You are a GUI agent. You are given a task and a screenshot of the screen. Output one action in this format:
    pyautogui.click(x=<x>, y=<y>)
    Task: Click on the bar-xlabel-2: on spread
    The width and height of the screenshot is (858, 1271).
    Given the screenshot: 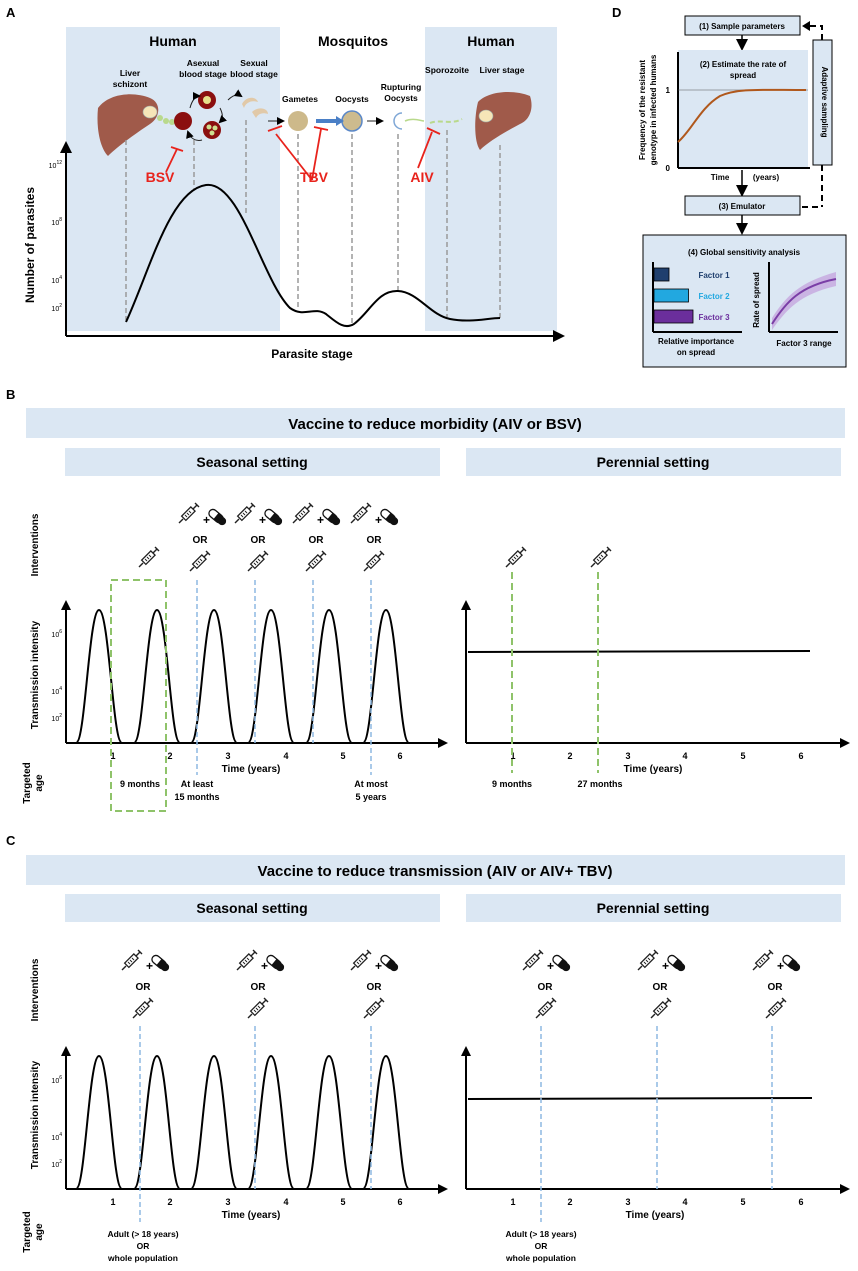 What is the action you would take?
    pyautogui.click(x=696, y=352)
    